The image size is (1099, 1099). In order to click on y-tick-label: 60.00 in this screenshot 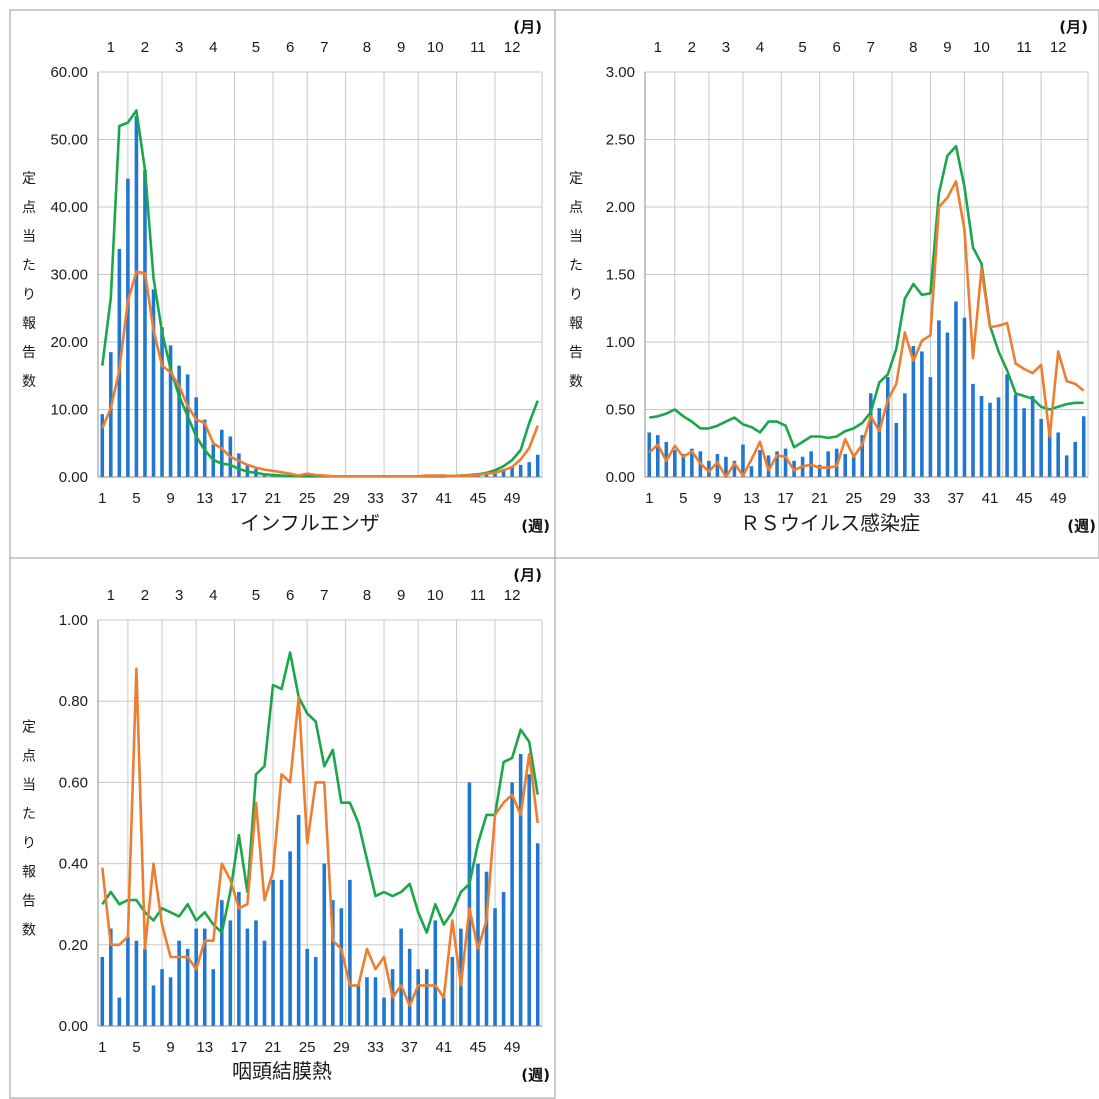, I will do `click(69, 72)`.